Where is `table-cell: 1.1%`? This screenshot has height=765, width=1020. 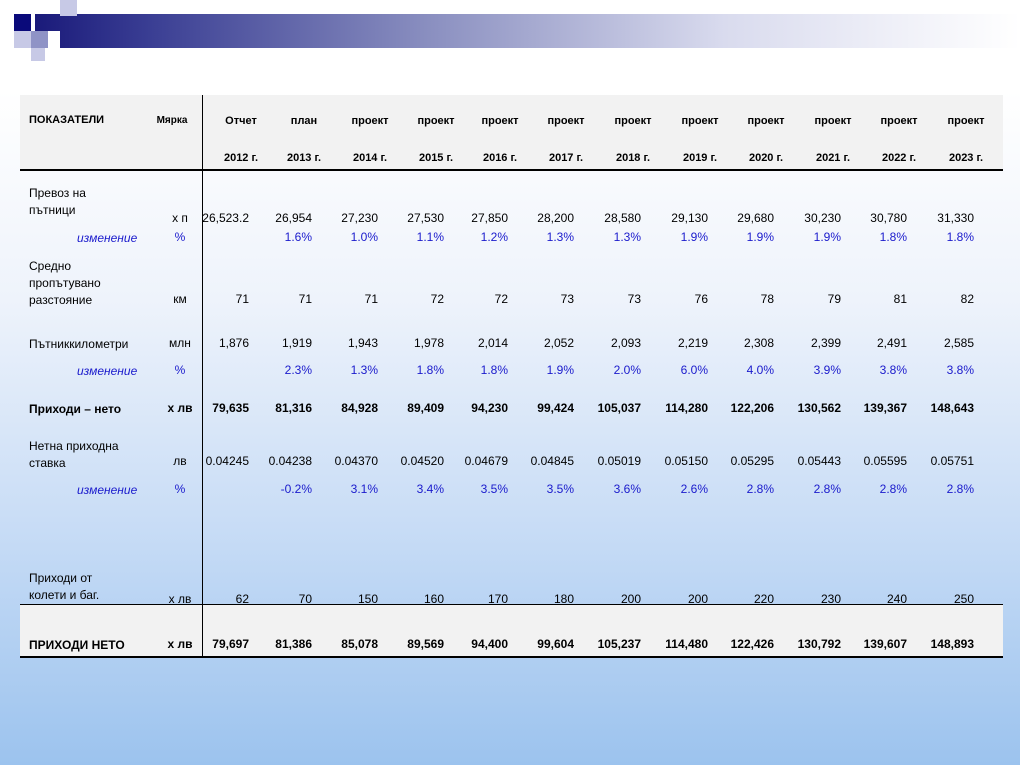
table-cell: 1.1% is located at coordinates (430, 237).